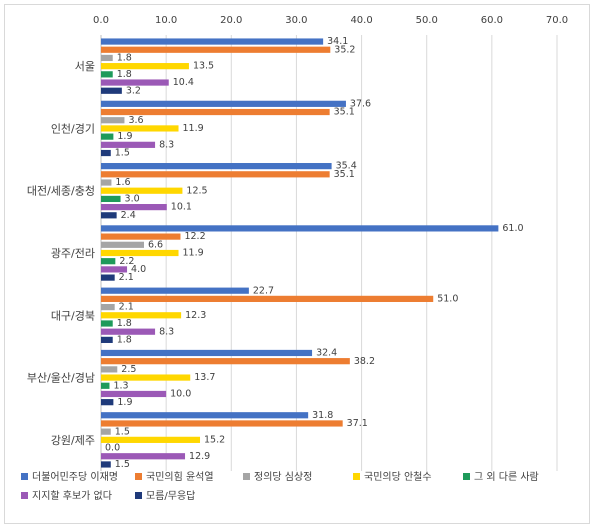 This screenshot has width=595, height=529. Describe the element at coordinates (330, 20) in the screenshot. I see `x-axis-ticks: 0.0 10.0 20.0 30.0 40.0 50.0 60.0 70.0` at that location.